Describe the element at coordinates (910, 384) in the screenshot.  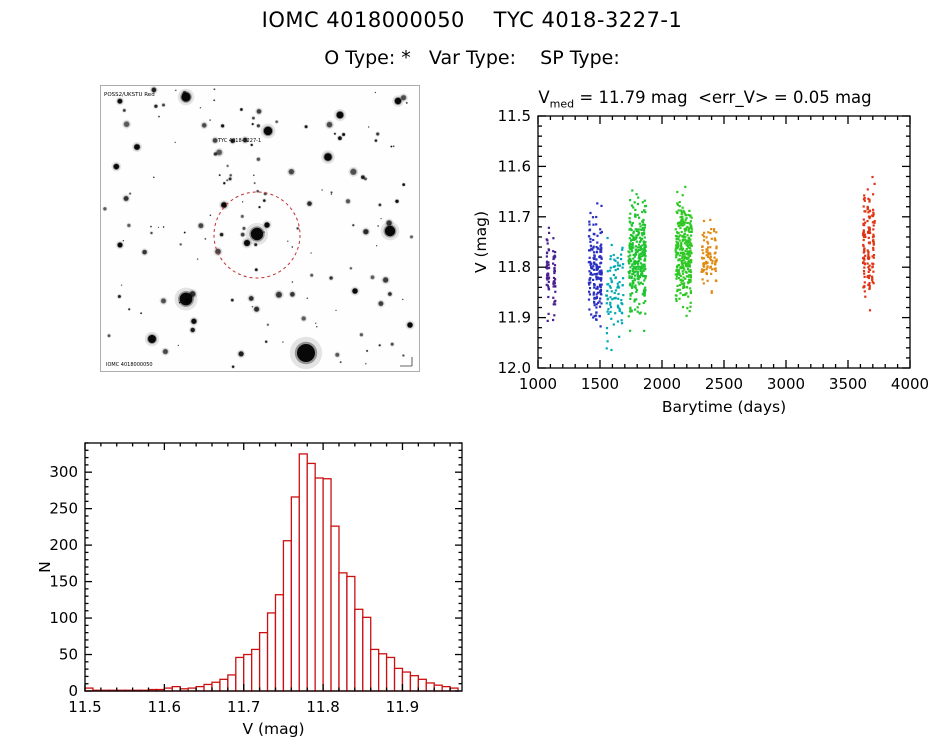
I see `x-tick-label: 4000` at that location.